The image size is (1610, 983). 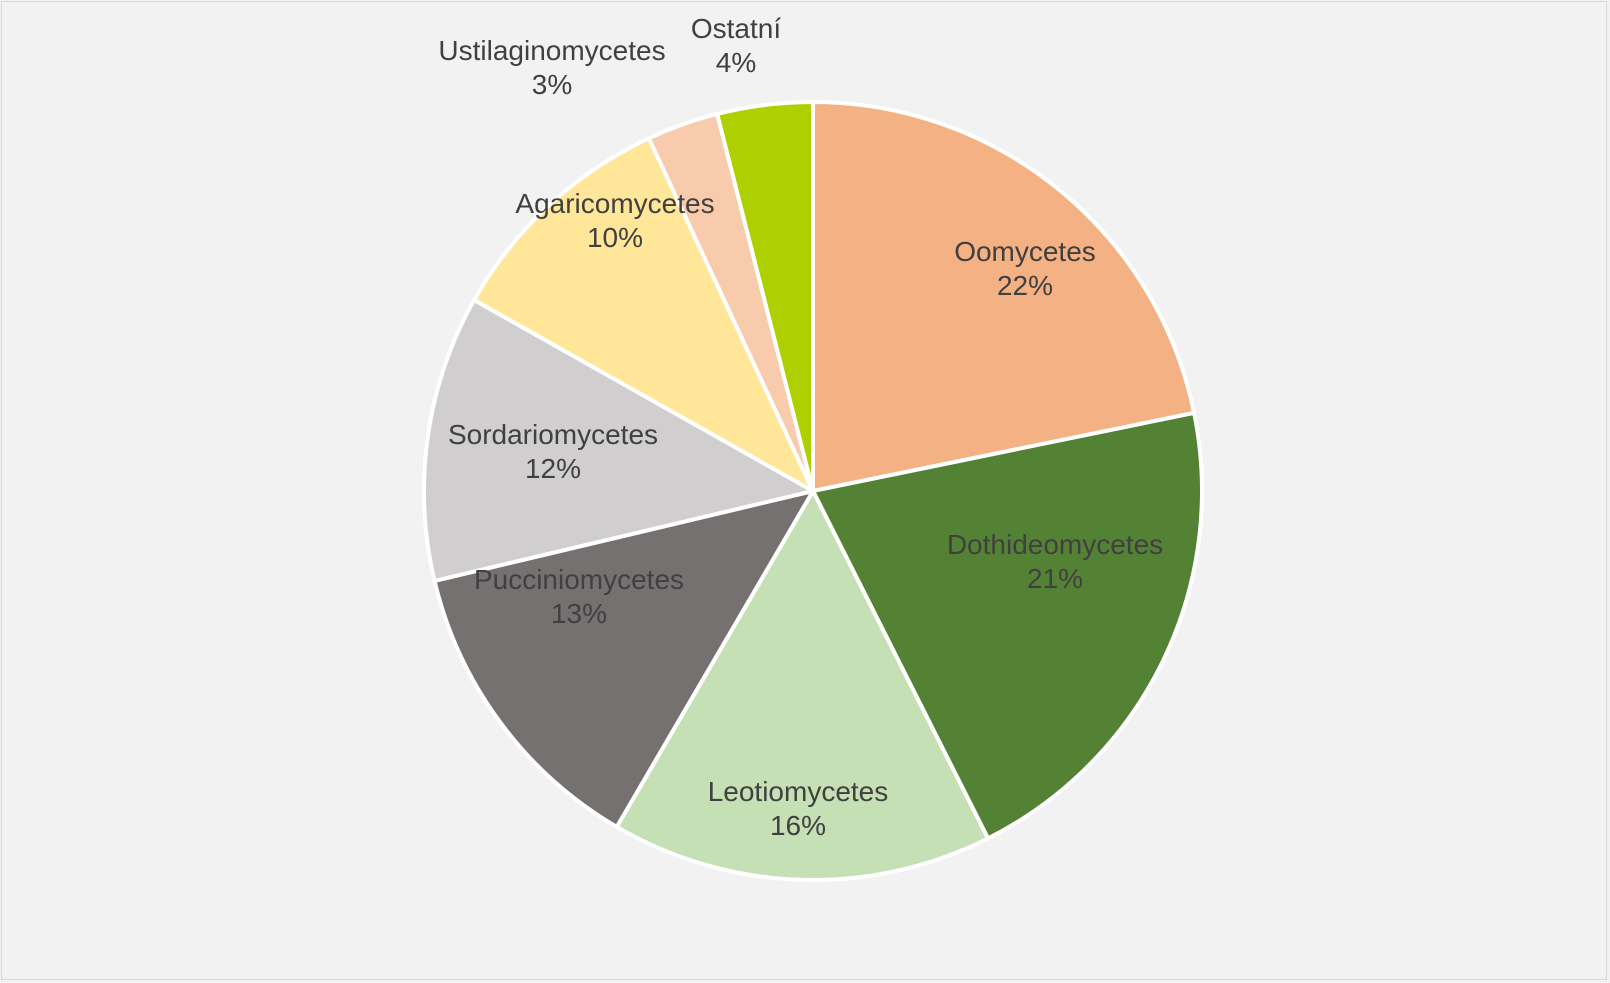 I want to click on slice-label-dothideomycetes: Dothideomycetes, so click(x=1055, y=544).